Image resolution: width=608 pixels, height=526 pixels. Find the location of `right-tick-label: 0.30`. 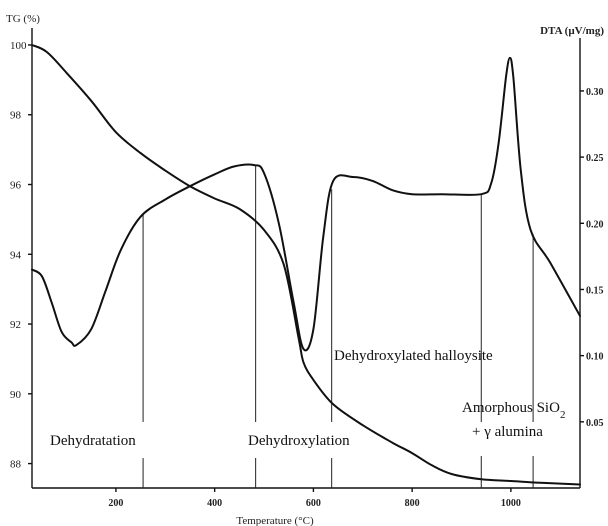

right-tick-label: 0.30 is located at coordinates (595, 92).